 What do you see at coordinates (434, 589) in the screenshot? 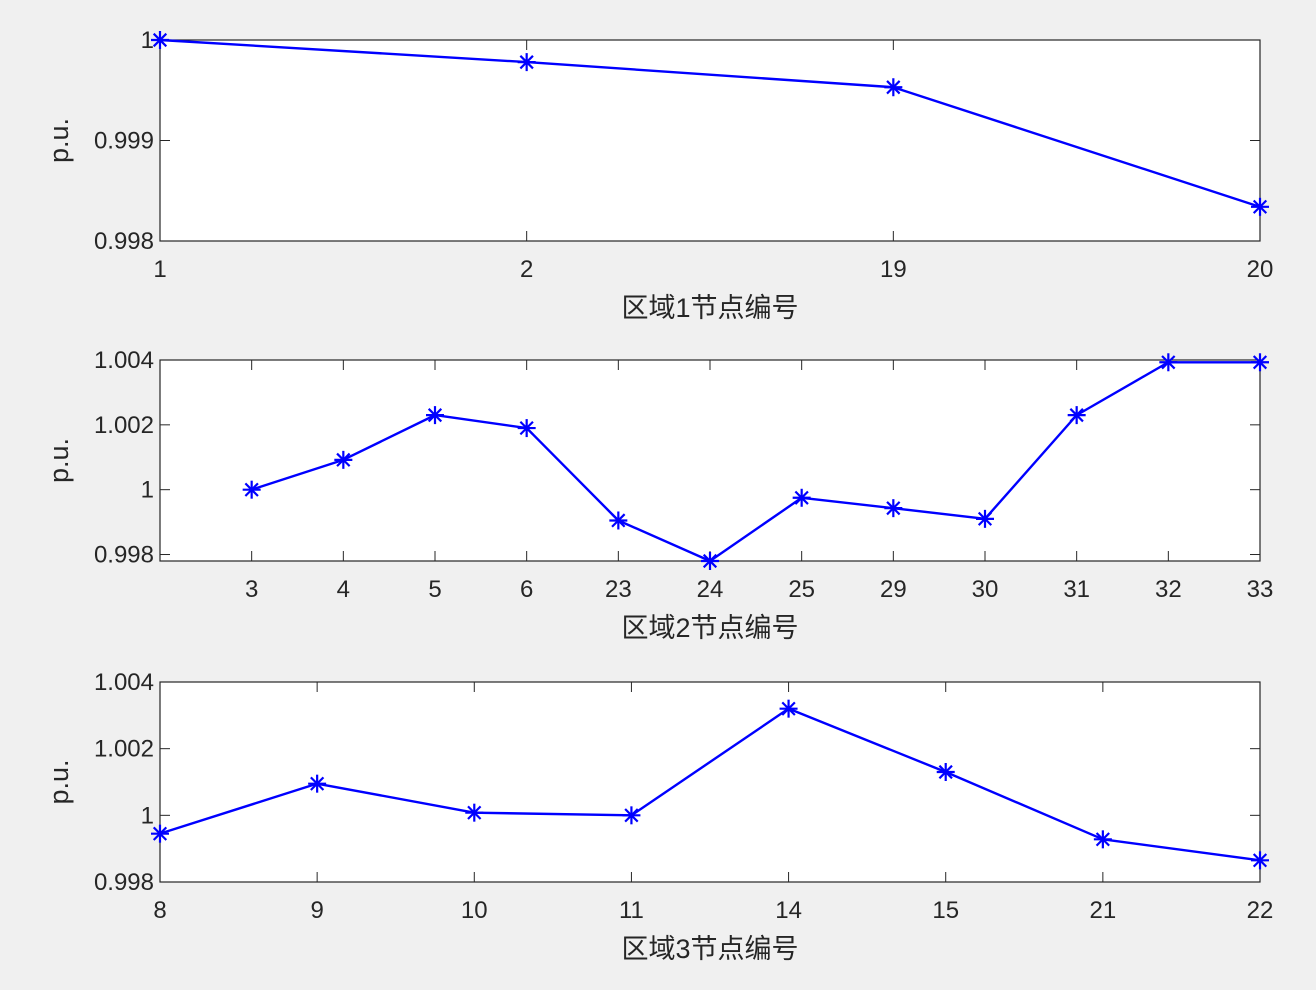
I see `x-tick-label: 5` at bounding box center [434, 589].